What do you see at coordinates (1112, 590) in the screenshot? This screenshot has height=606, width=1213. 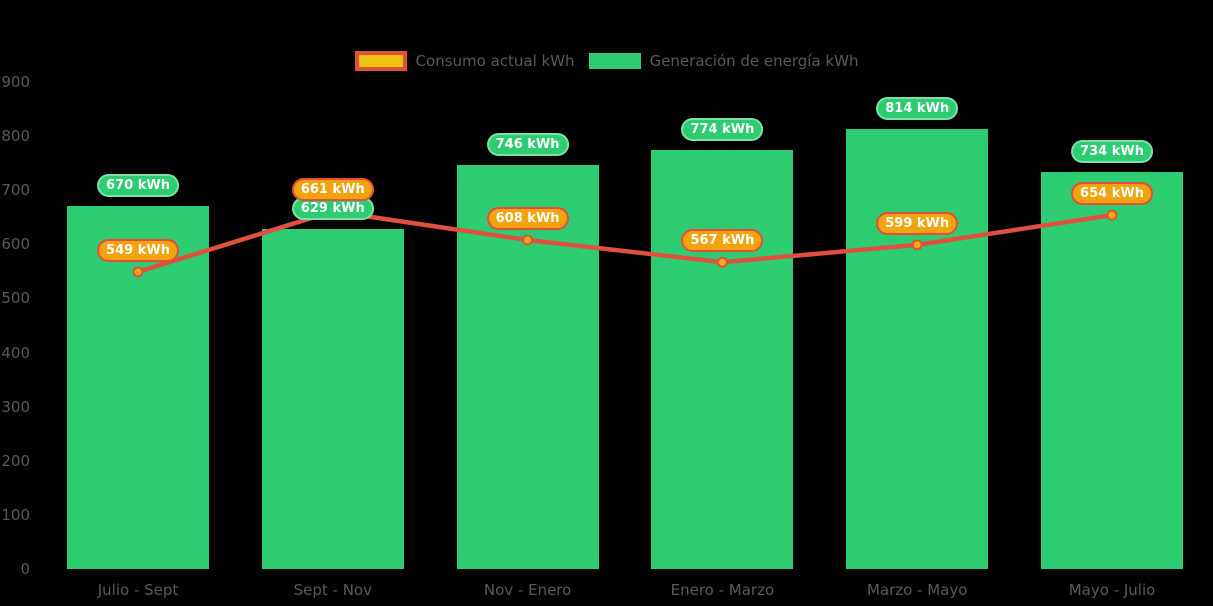 I see `x-axis-category-label: Mayo - Julio` at bounding box center [1112, 590].